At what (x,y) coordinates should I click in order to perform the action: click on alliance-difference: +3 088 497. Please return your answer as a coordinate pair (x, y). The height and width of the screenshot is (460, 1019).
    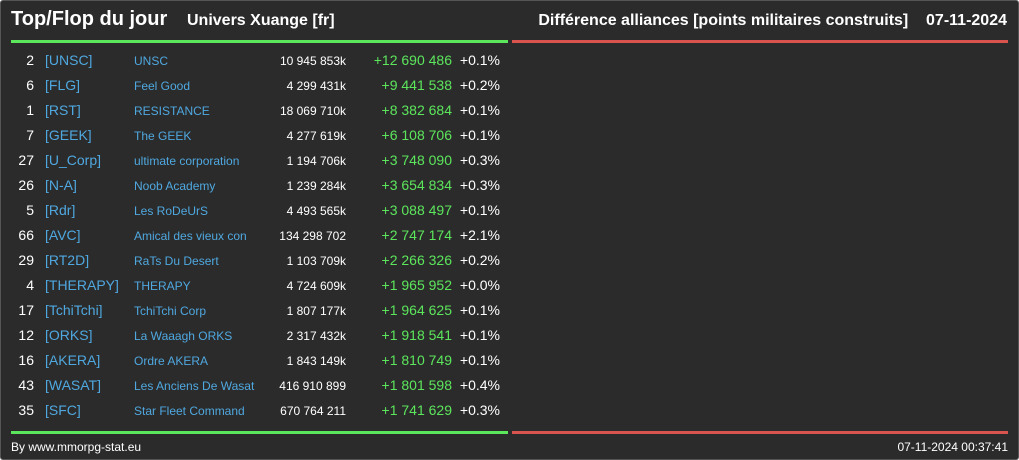
    Looking at the image, I should click on (416, 210).